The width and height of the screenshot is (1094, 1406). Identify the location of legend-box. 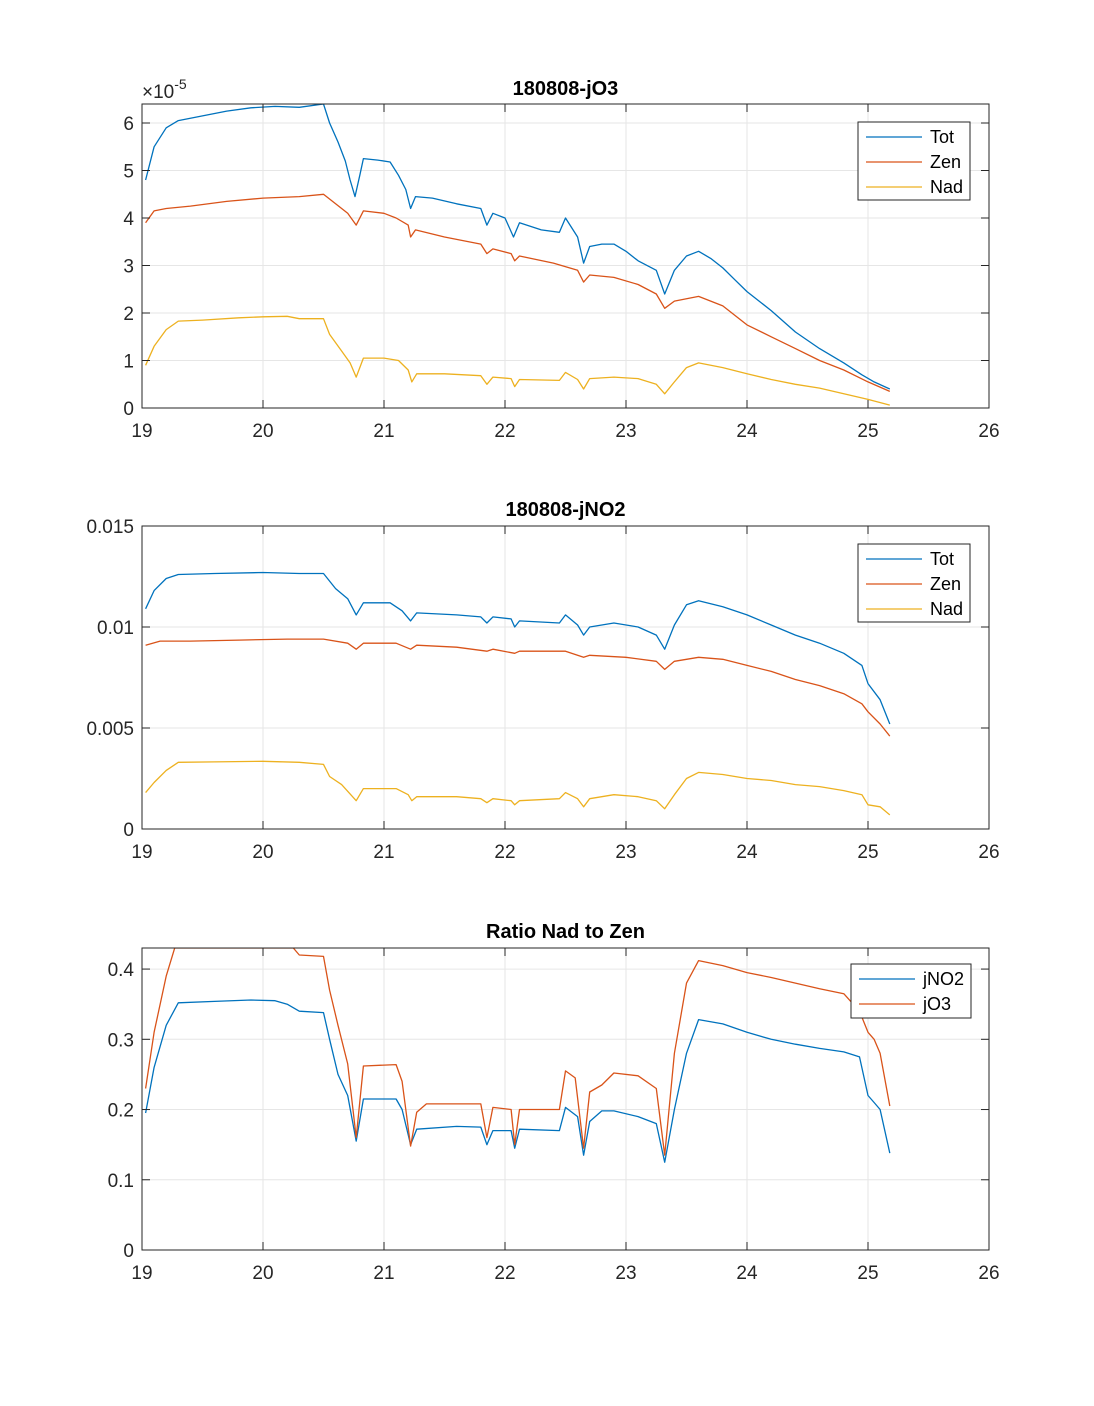
(911, 991).